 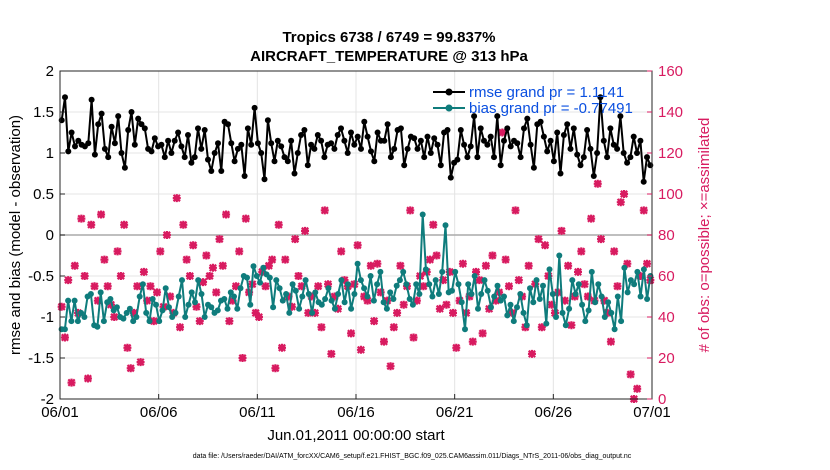 What do you see at coordinates (47, 317) in the screenshot?
I see `left-tick-label: -1` at bounding box center [47, 317].